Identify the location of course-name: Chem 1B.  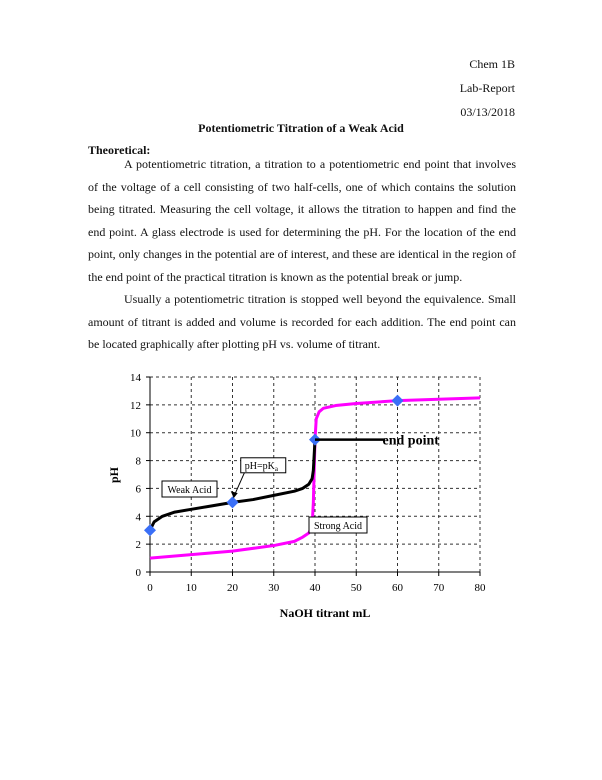
(492, 64).